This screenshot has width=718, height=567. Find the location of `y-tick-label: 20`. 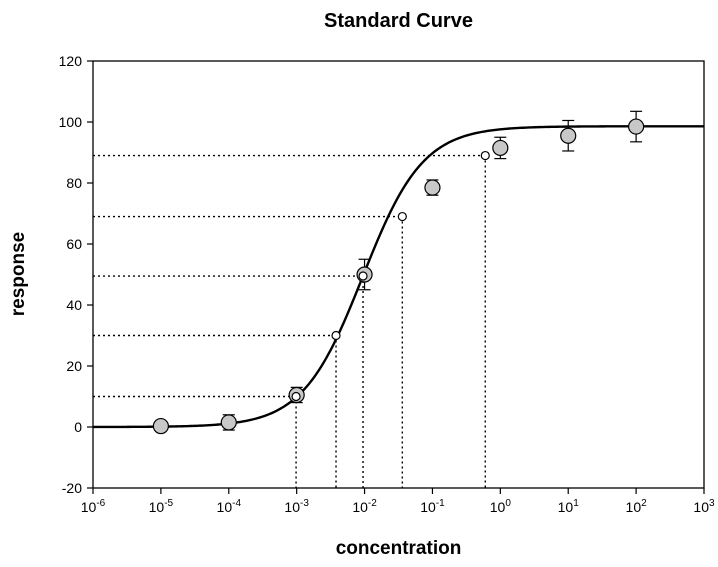

y-tick-label: 20 is located at coordinates (74, 366).